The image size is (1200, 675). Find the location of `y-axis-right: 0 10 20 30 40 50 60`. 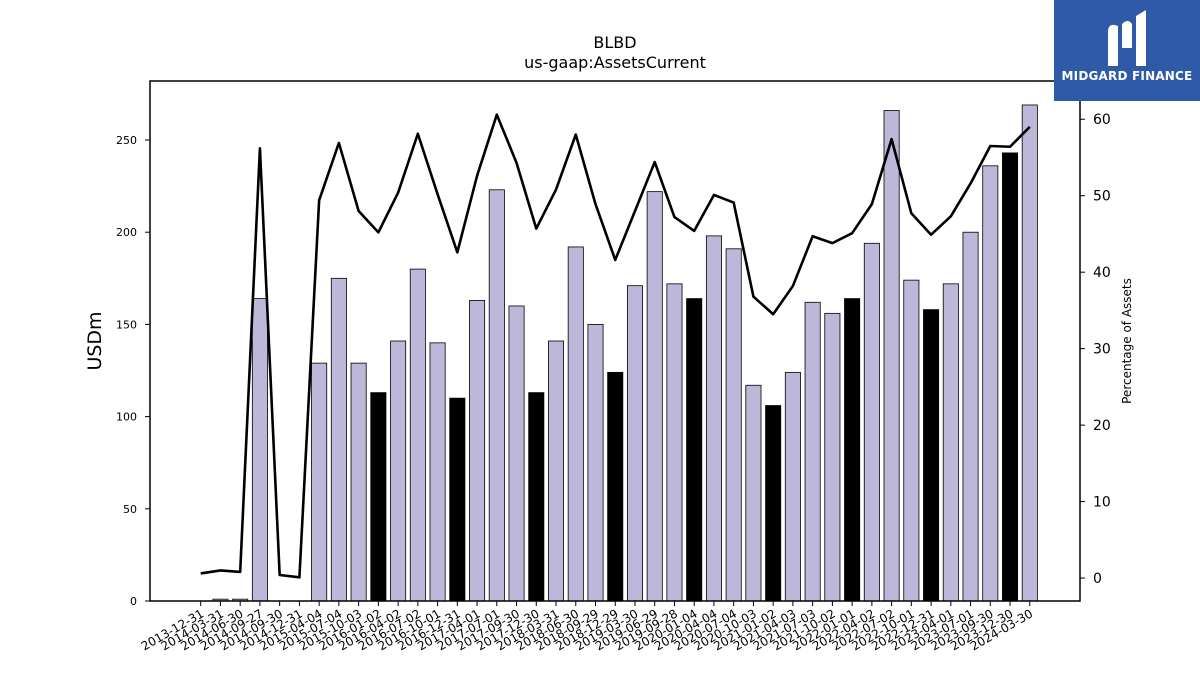

y-axis-right: 0 10 20 30 40 50 60 is located at coordinates (1095, 349).